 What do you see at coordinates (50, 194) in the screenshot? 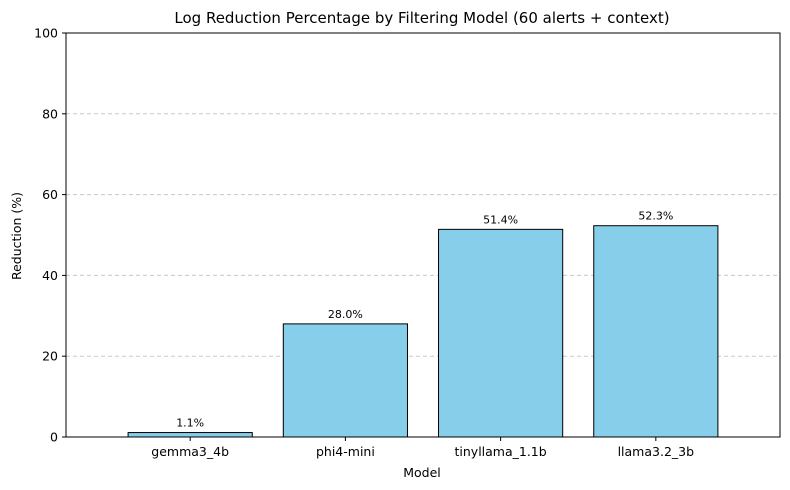
I see `y-tick-label: 60` at bounding box center [50, 194].